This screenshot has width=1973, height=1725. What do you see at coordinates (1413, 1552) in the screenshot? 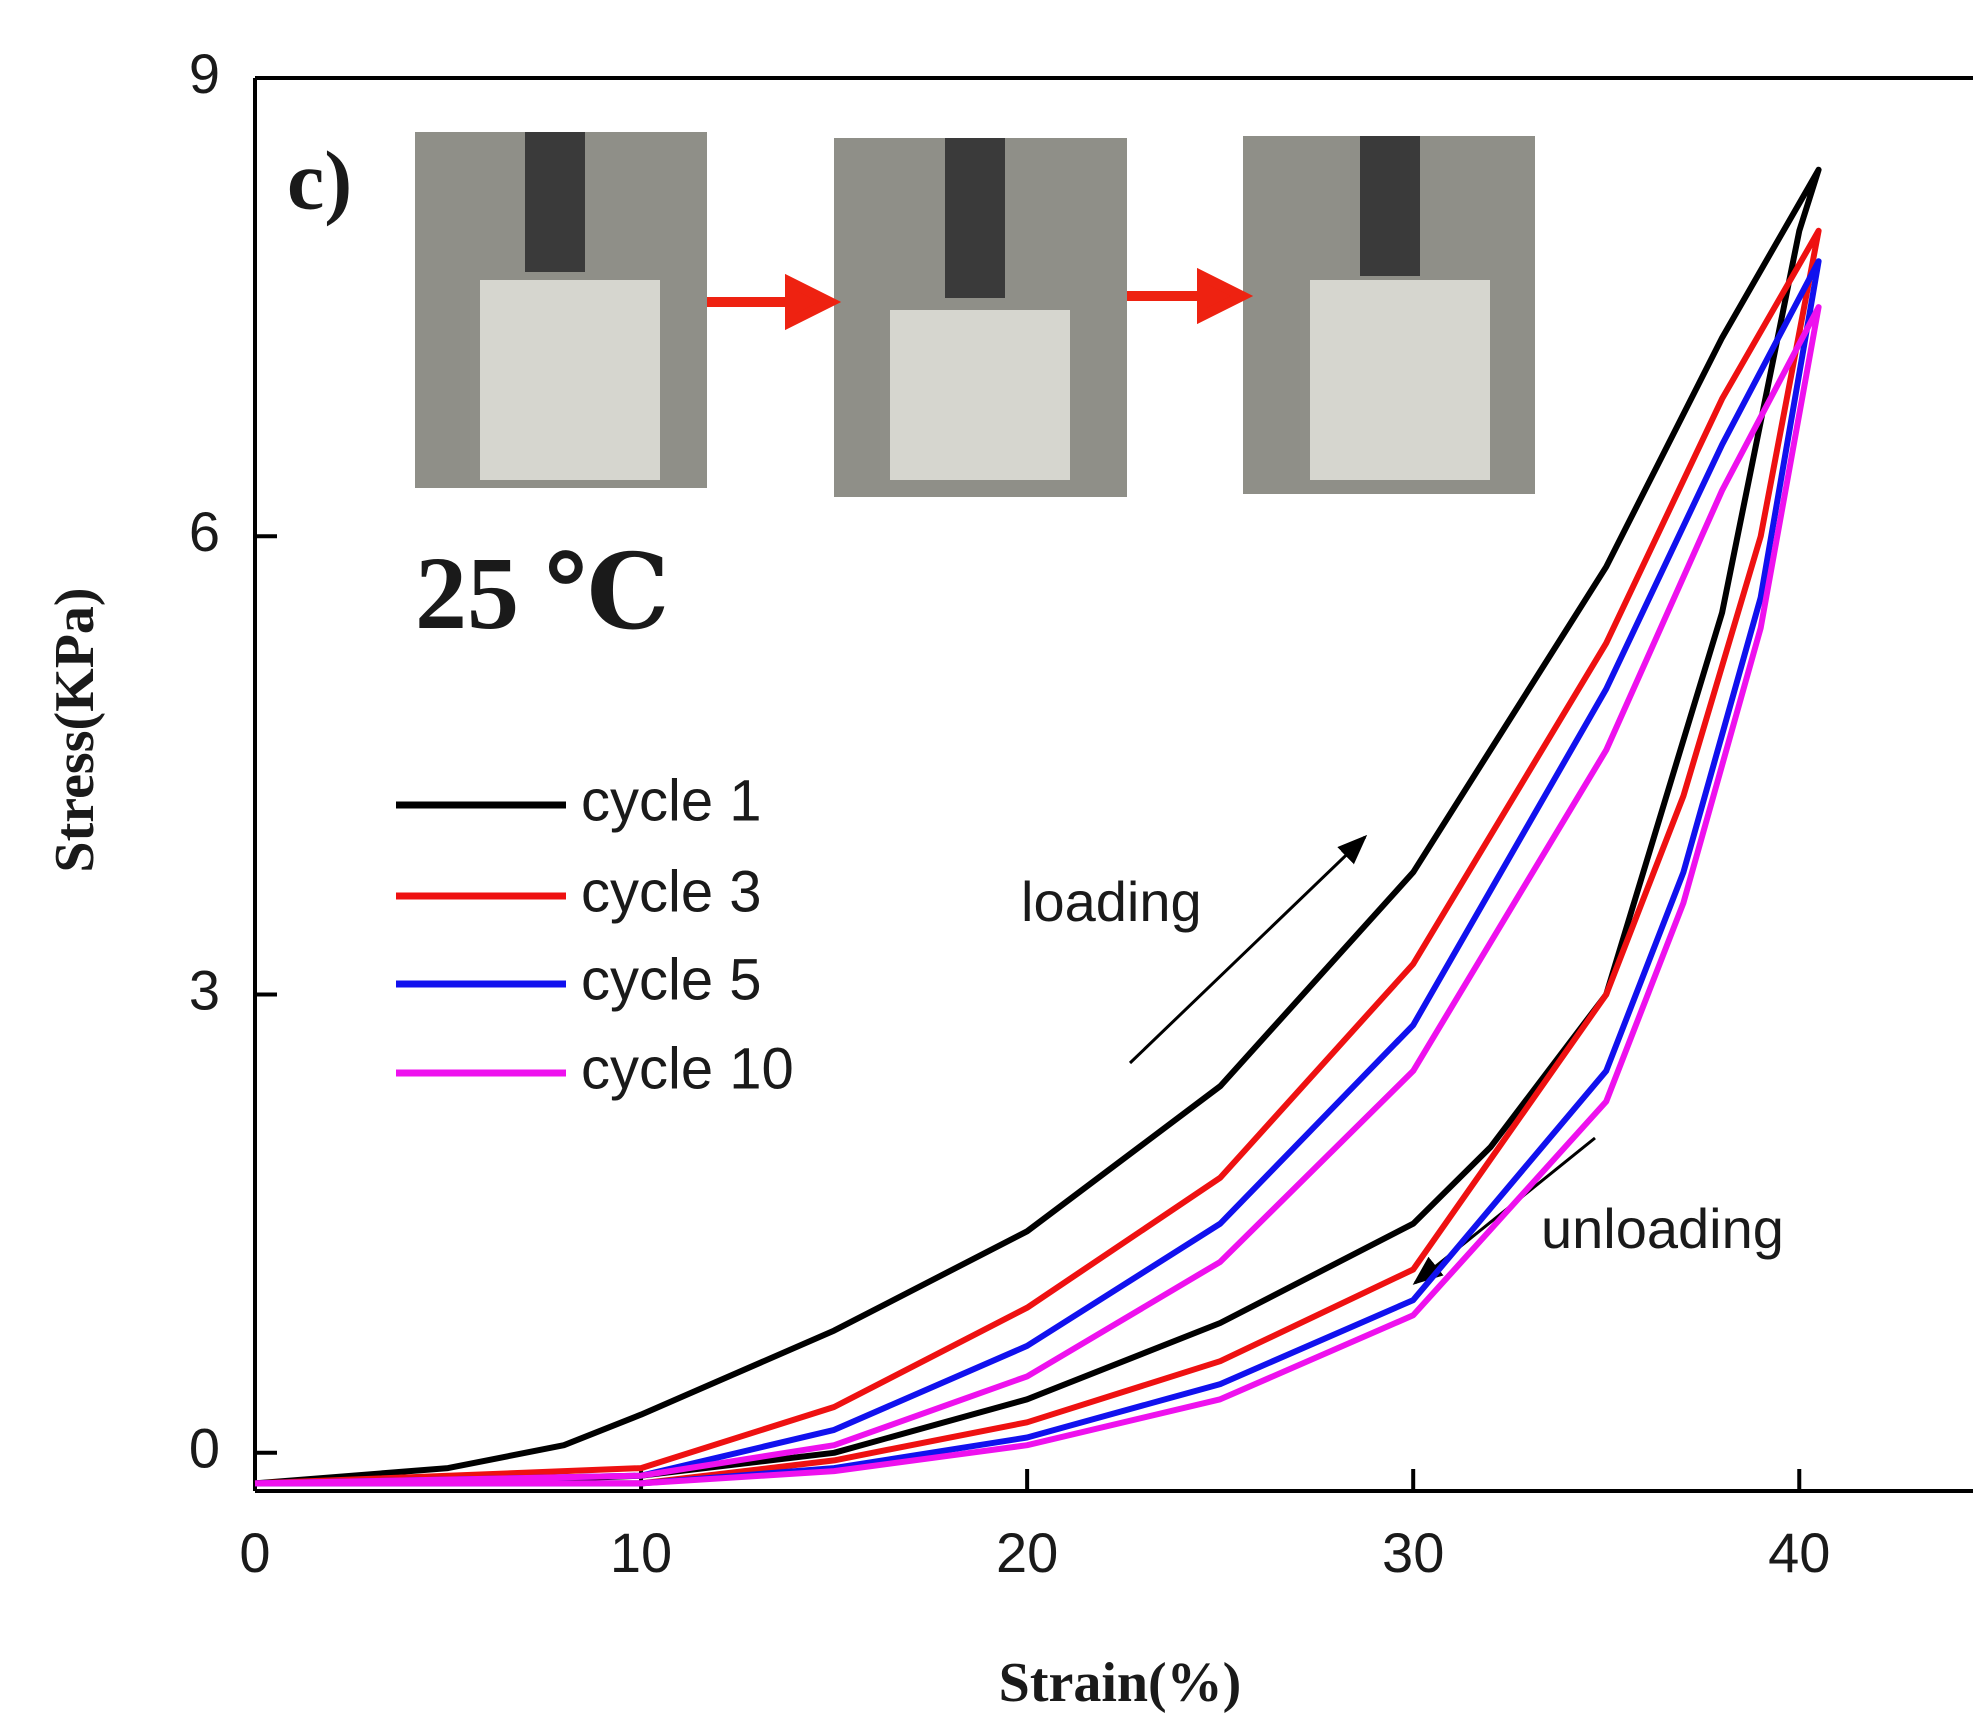
I see `x-tick-label: 30` at bounding box center [1413, 1552].